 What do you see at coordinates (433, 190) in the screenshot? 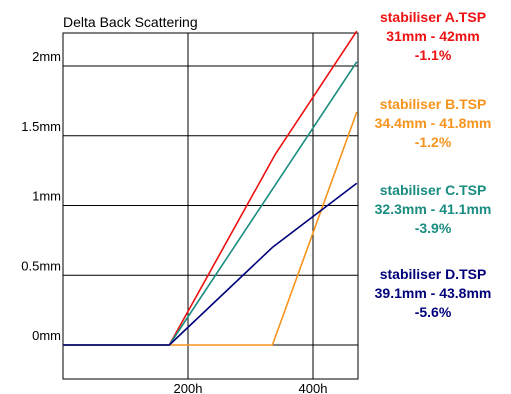
I see `legend-series-name: stabiliser C.TSP` at bounding box center [433, 190].